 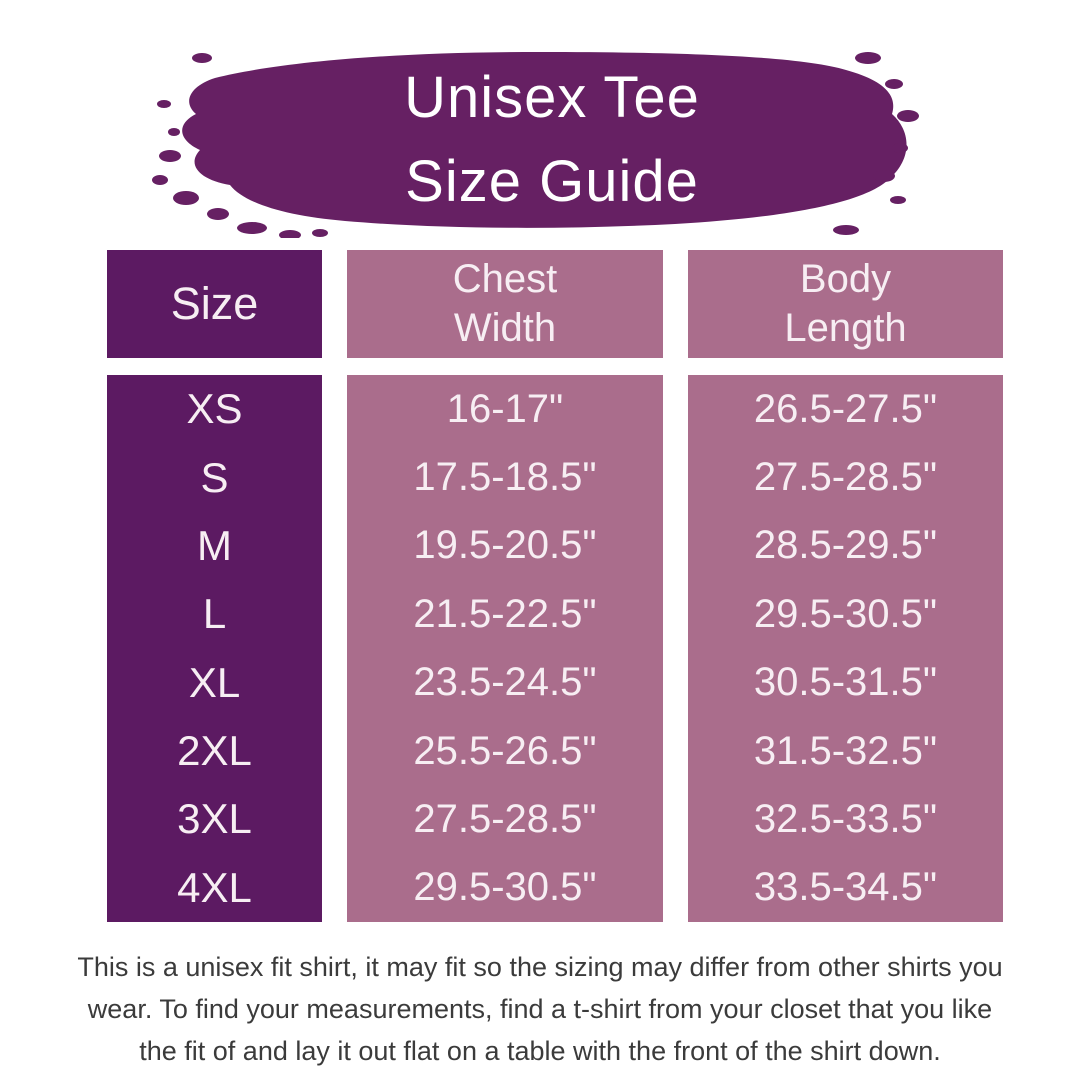 What do you see at coordinates (214, 409) in the screenshot?
I see `size-label: XS` at bounding box center [214, 409].